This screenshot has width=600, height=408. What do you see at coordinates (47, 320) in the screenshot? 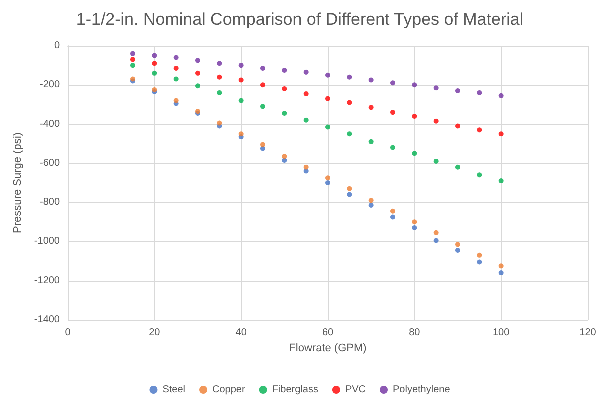
I see `y-tick-label: -1400` at bounding box center [47, 320].